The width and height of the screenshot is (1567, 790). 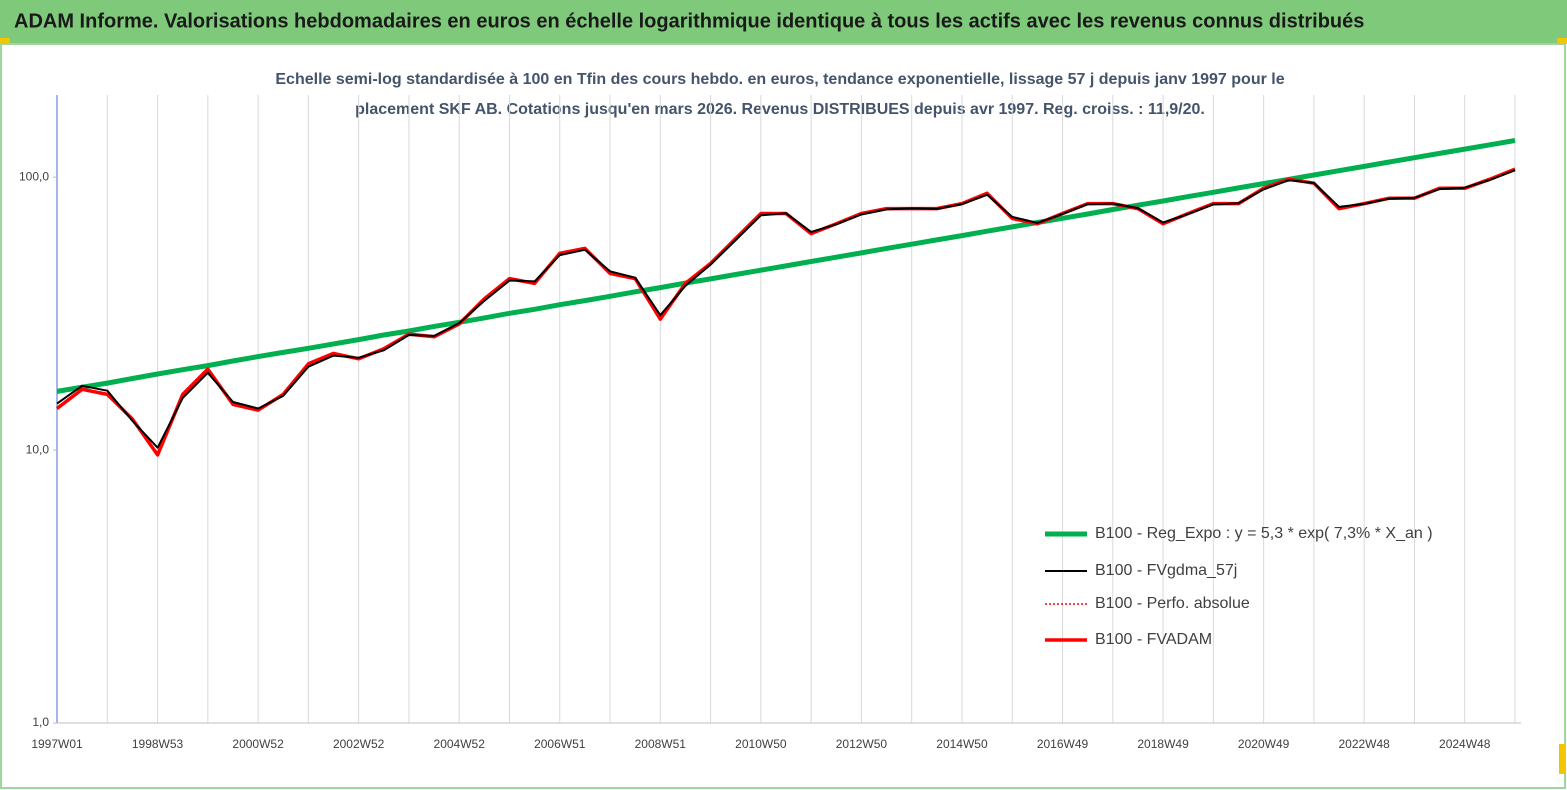 I want to click on legend-label: B100 - Perfo. absolue, so click(x=1172, y=603).